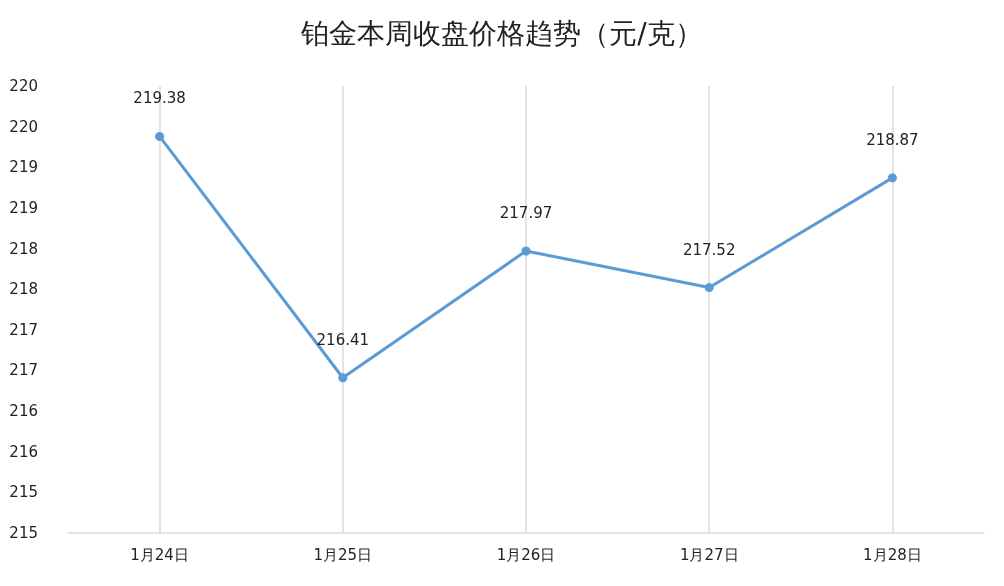 Image resolution: width=1004 pixels, height=586 pixels. I want to click on chart-title: 铂金本周收盘价格趋势（元/克）, so click(501, 33).